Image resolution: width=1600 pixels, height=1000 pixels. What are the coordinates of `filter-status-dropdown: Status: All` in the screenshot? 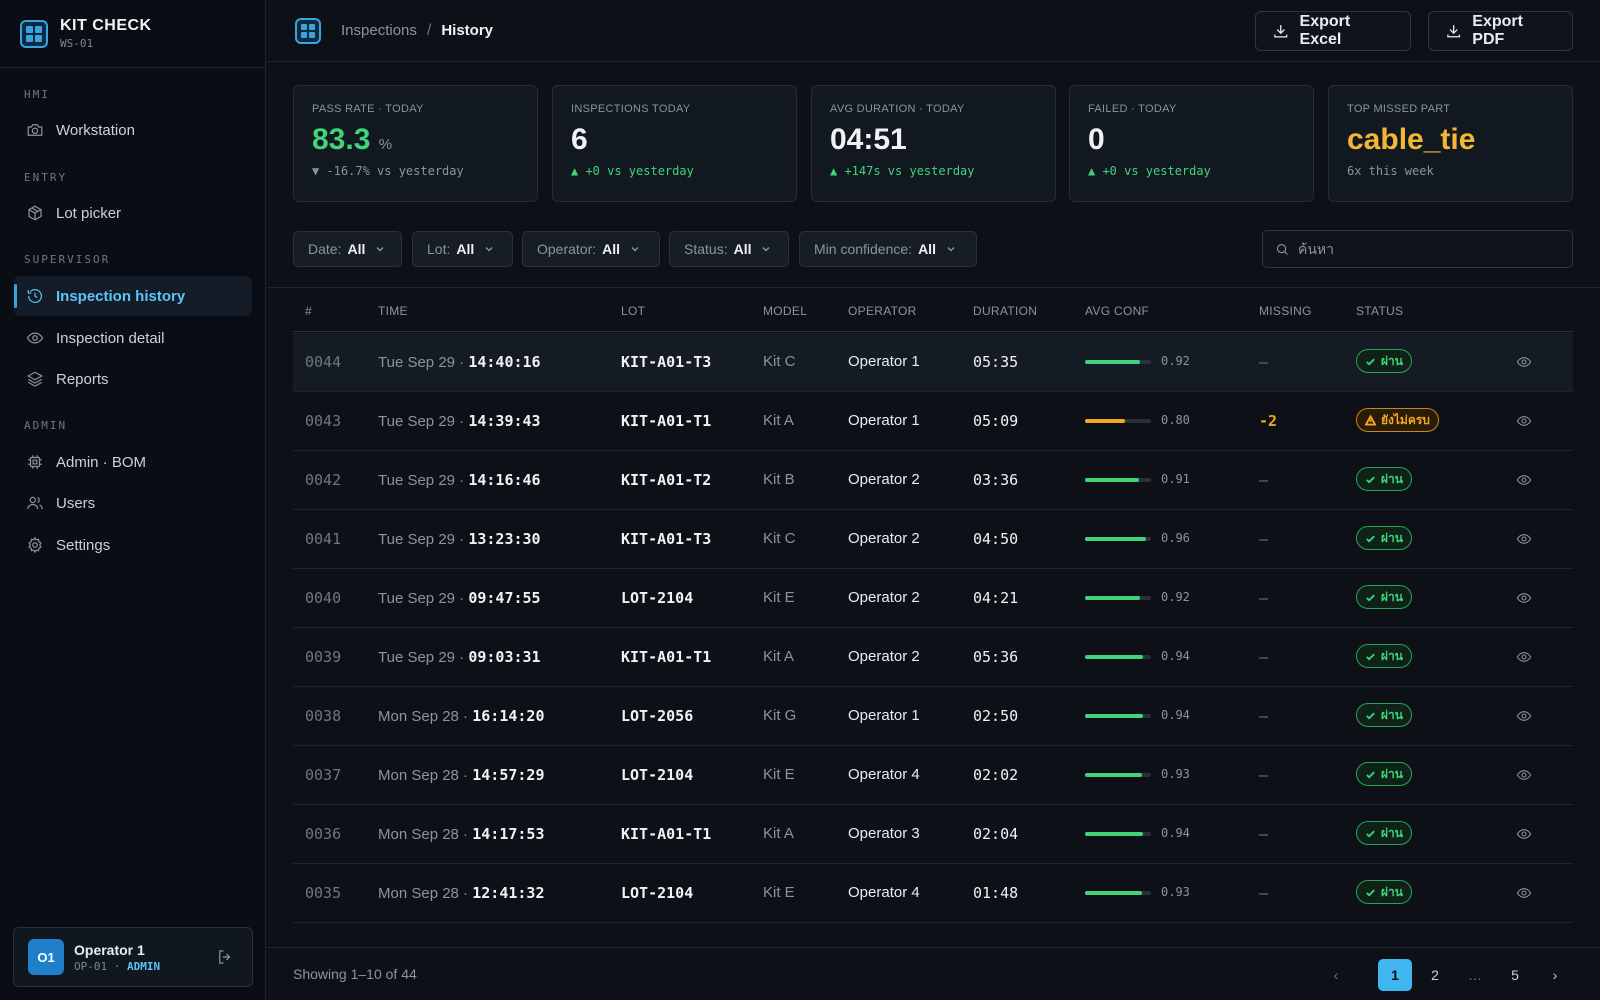 It's located at (729, 249).